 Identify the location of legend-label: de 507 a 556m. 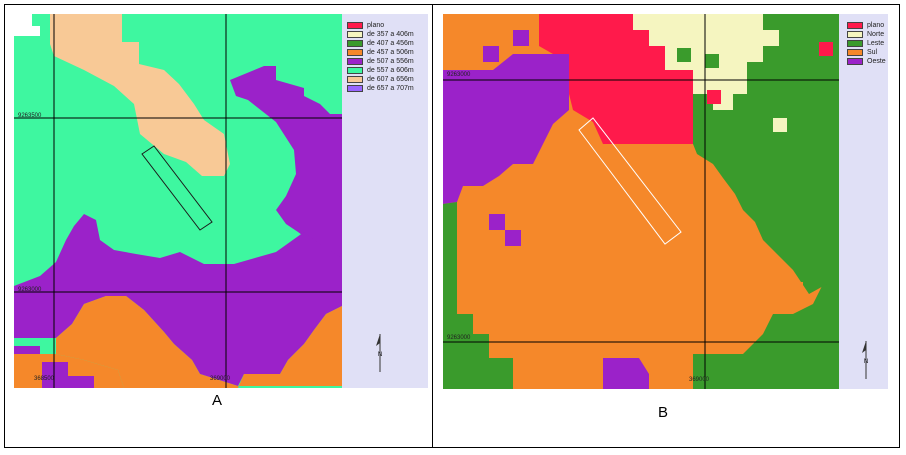
(390, 61).